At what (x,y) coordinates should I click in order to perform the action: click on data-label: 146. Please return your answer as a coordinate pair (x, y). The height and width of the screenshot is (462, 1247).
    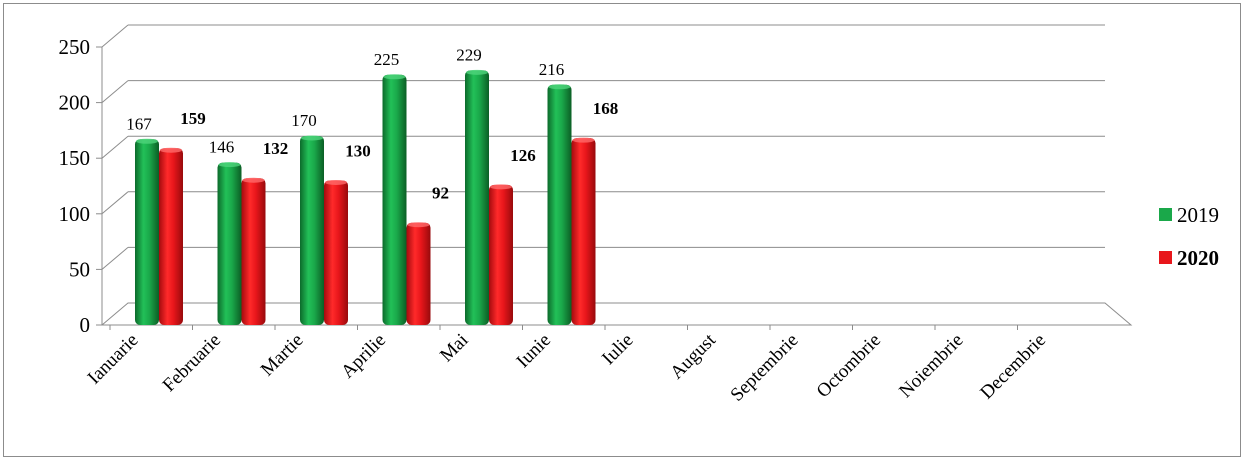
    Looking at the image, I should click on (222, 147).